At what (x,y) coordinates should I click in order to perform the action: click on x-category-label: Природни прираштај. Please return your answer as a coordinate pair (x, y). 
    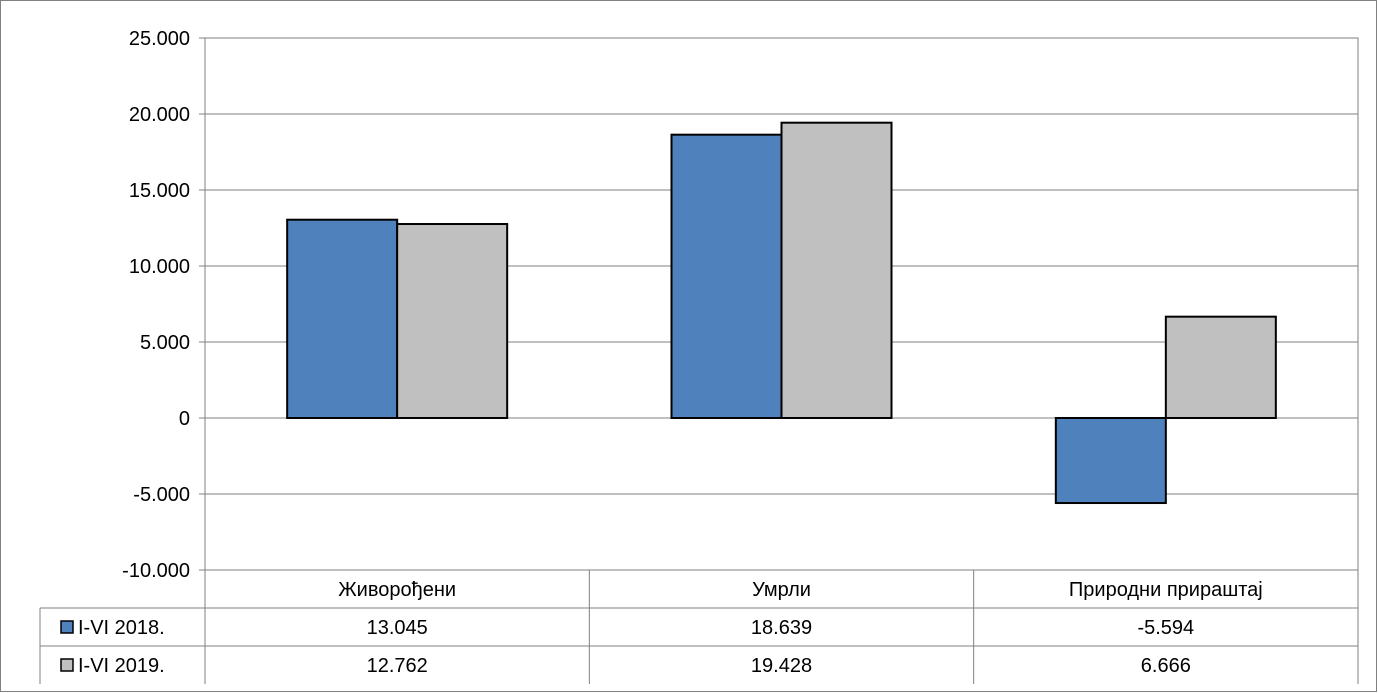
    Looking at the image, I should click on (1166, 590).